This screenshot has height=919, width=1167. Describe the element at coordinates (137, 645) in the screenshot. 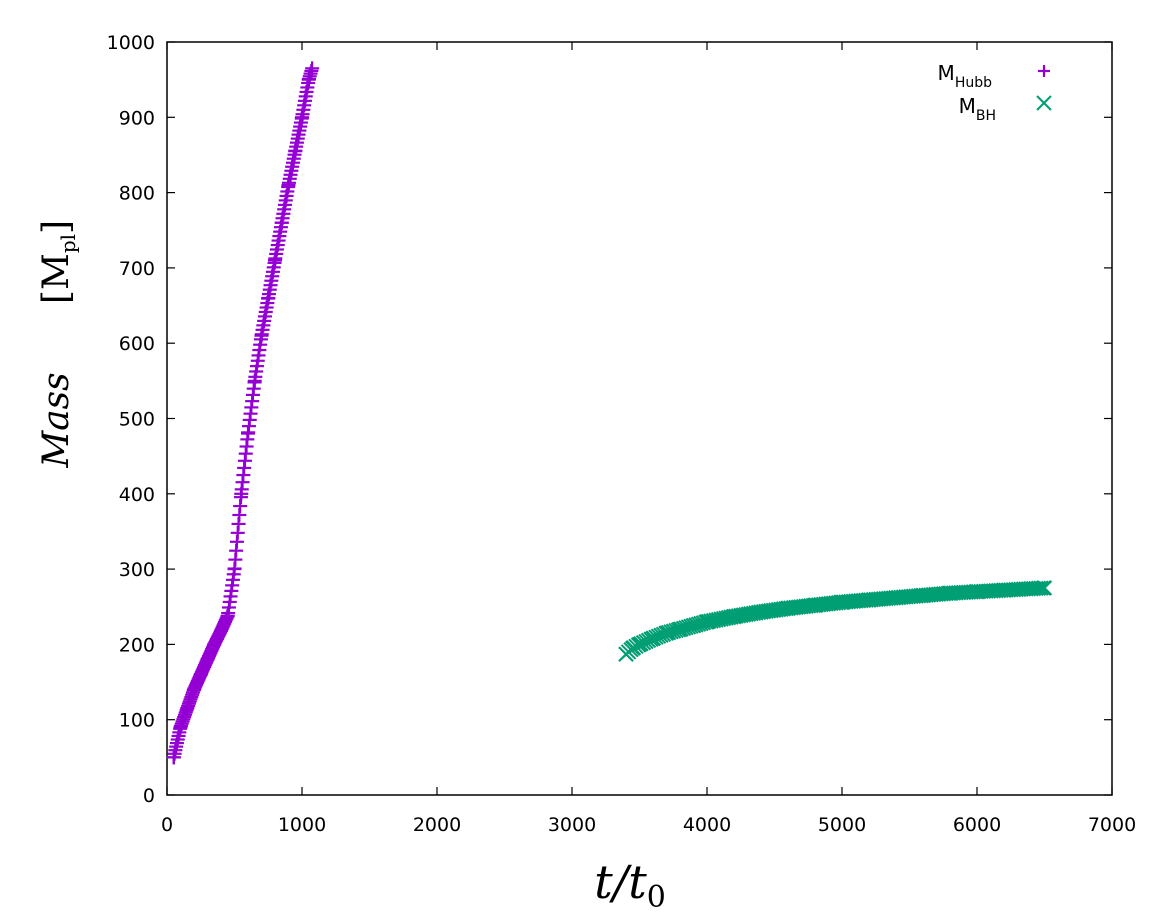

I see `y-tick-label: 200` at that location.